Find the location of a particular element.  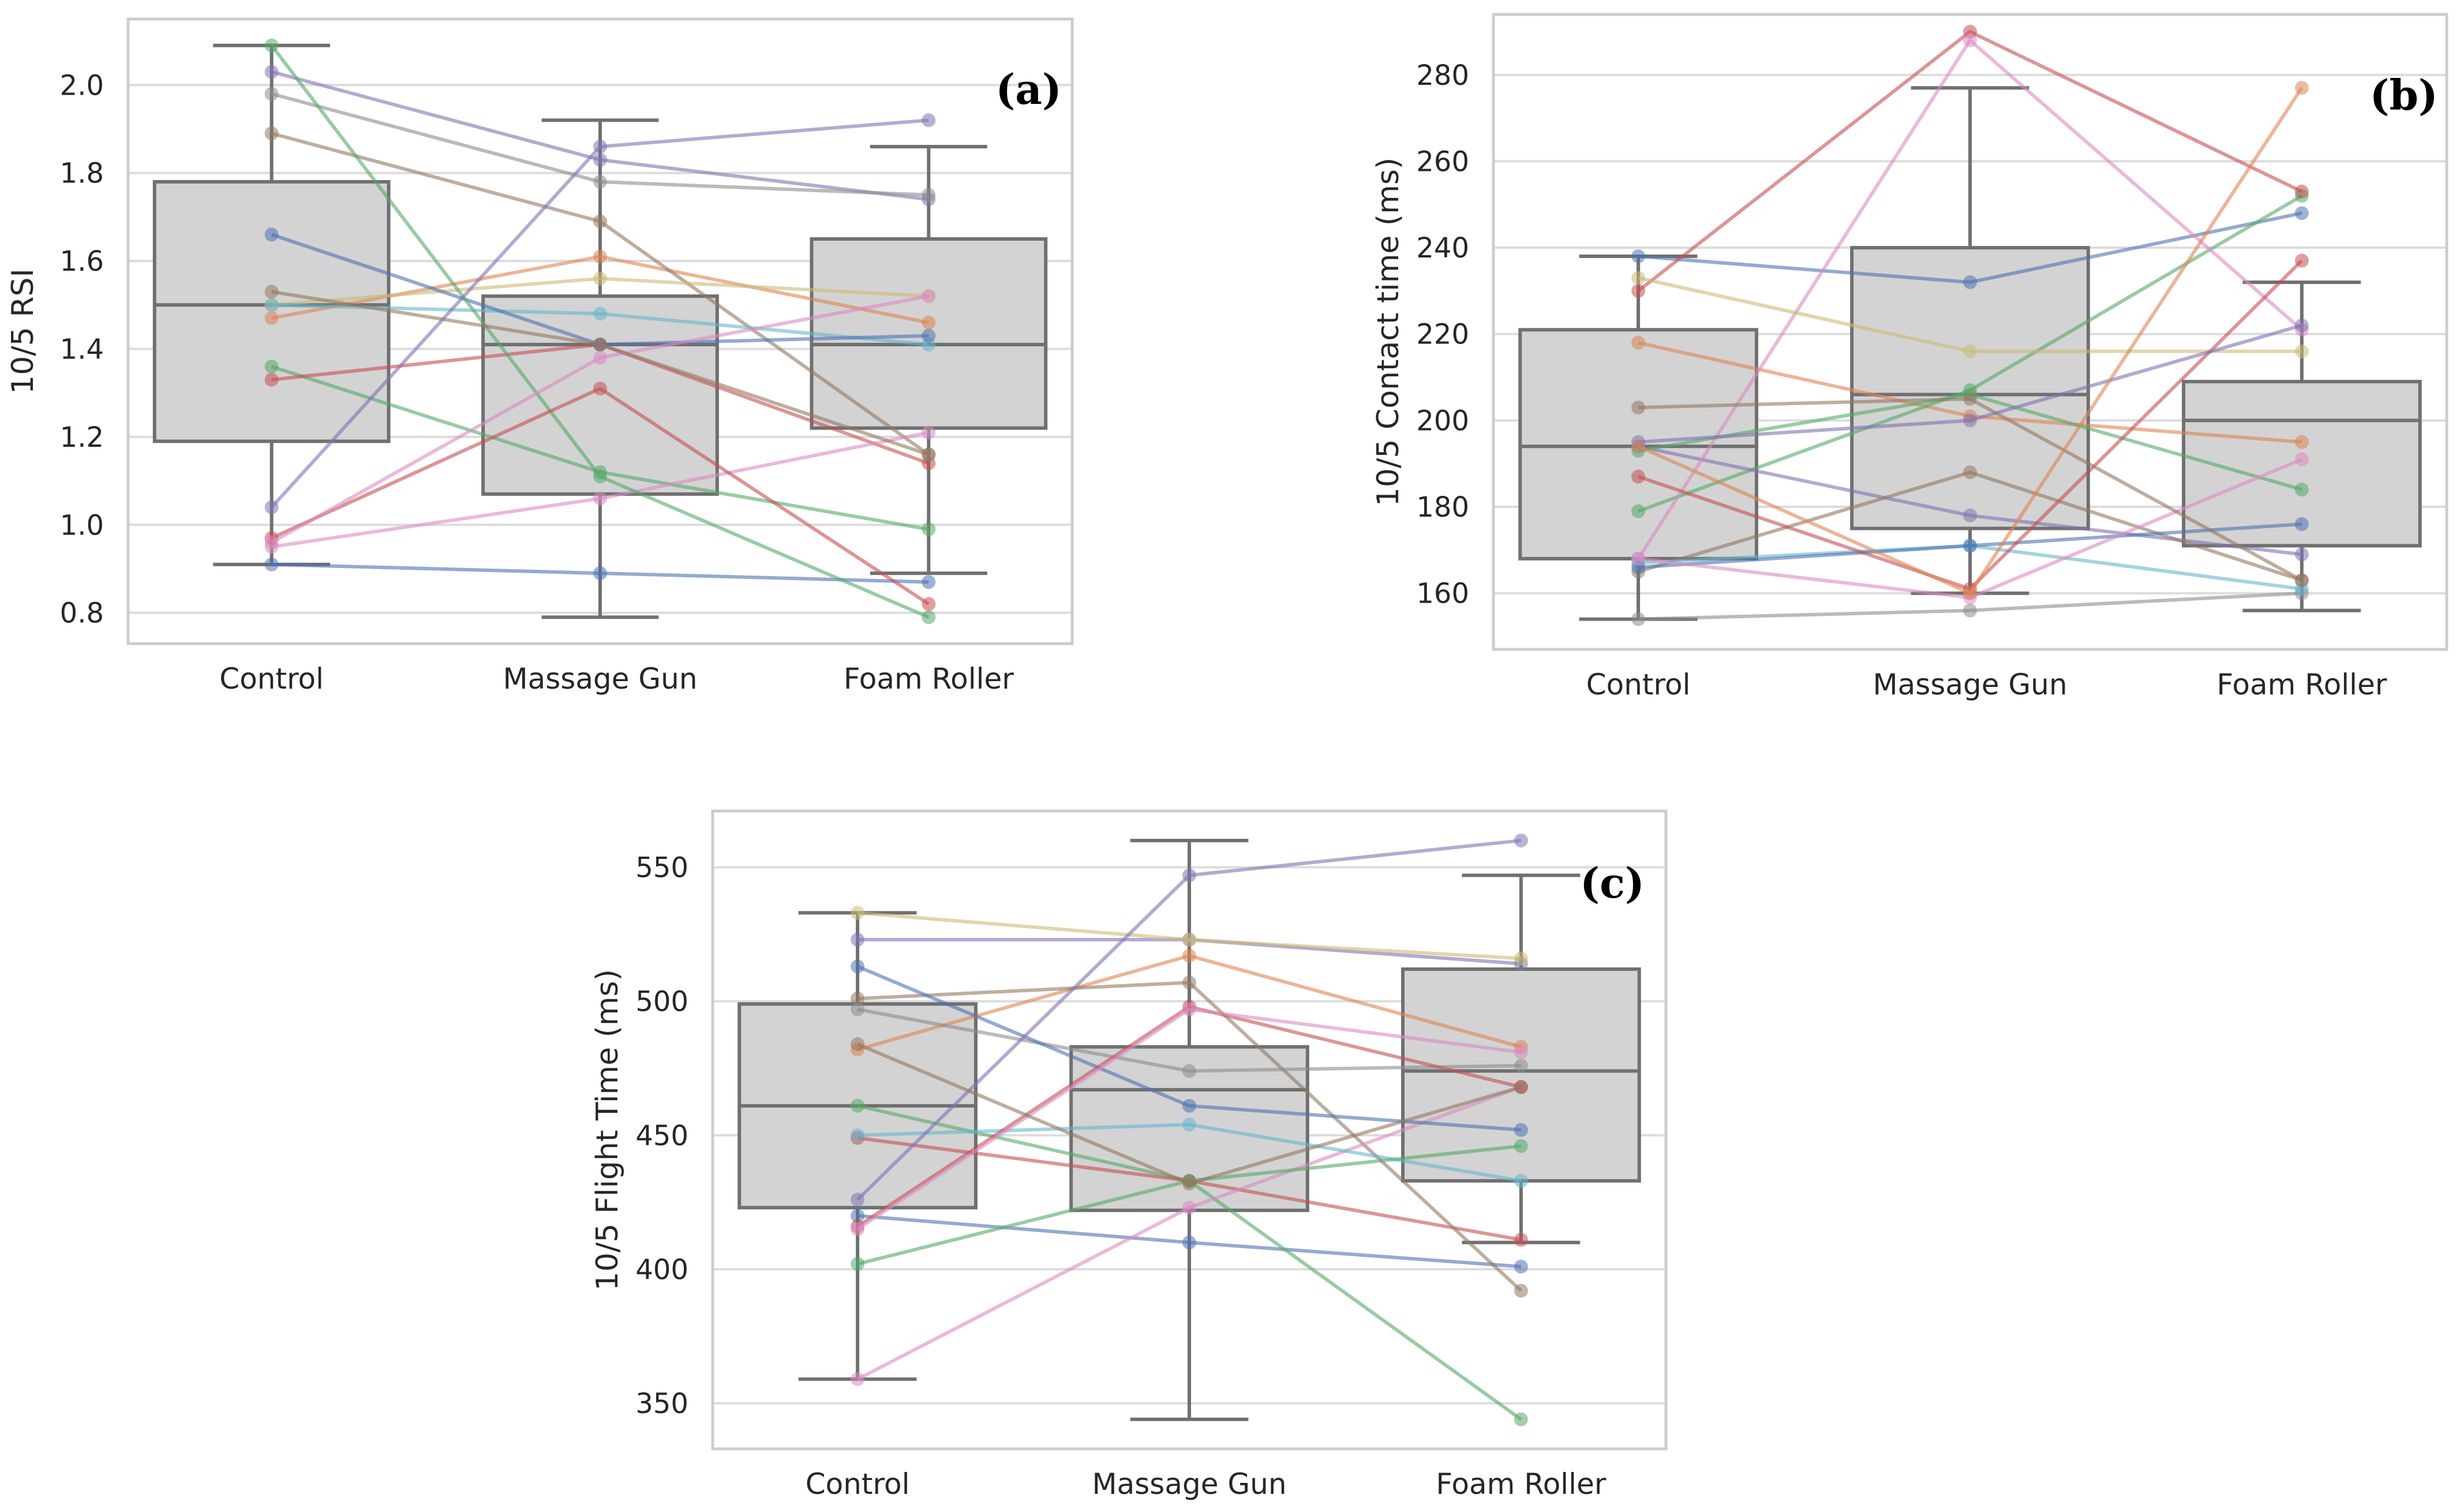

panel-label: (c) is located at coordinates (1612, 882).